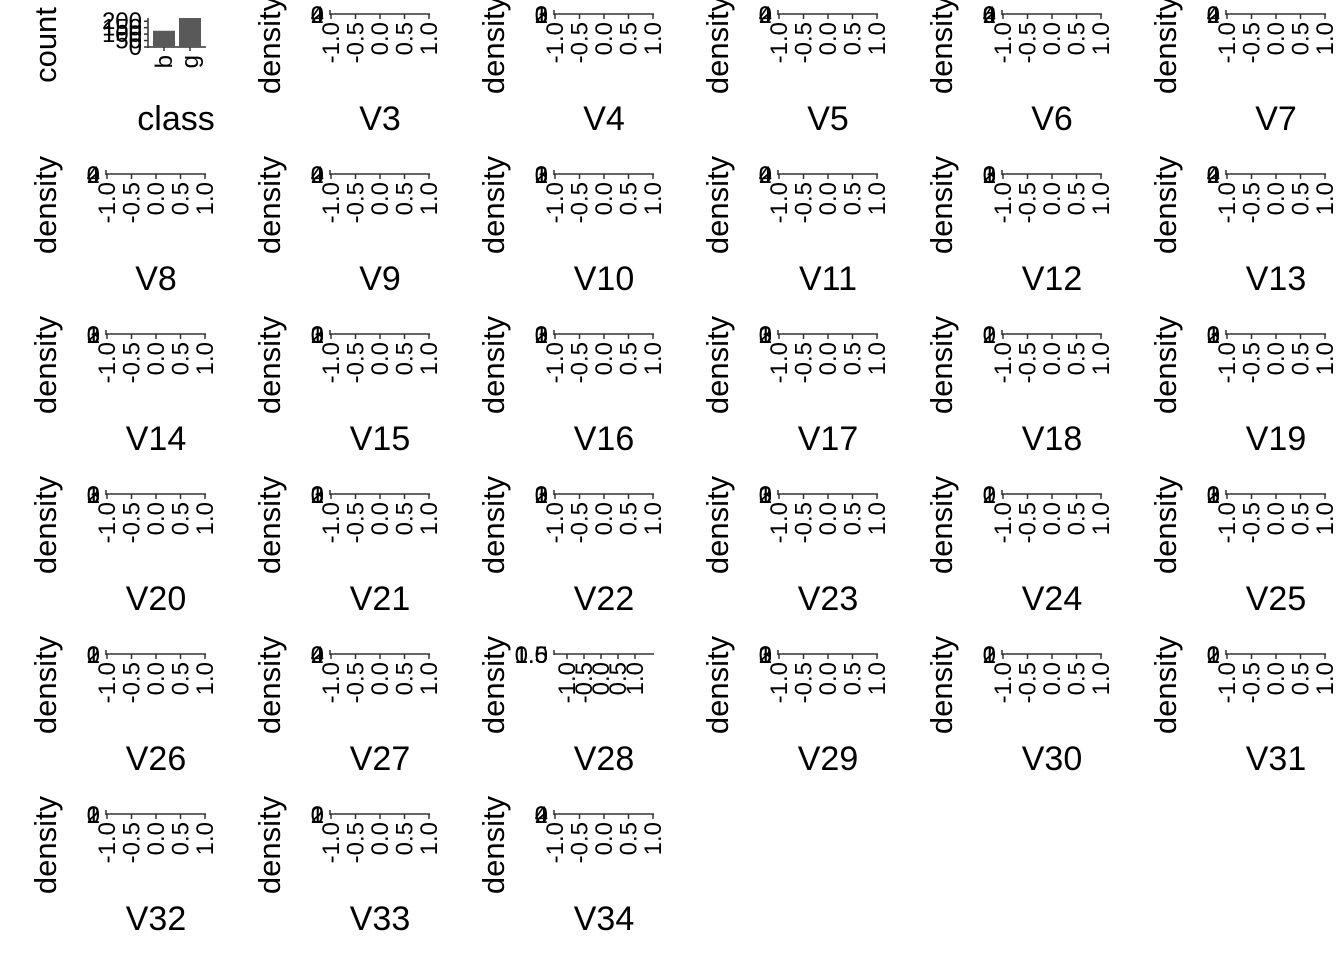 Image resolution: width=1344 pixels, height=960 pixels. What do you see at coordinates (1276, 759) in the screenshot?
I see `x-axis-title: V31` at bounding box center [1276, 759].